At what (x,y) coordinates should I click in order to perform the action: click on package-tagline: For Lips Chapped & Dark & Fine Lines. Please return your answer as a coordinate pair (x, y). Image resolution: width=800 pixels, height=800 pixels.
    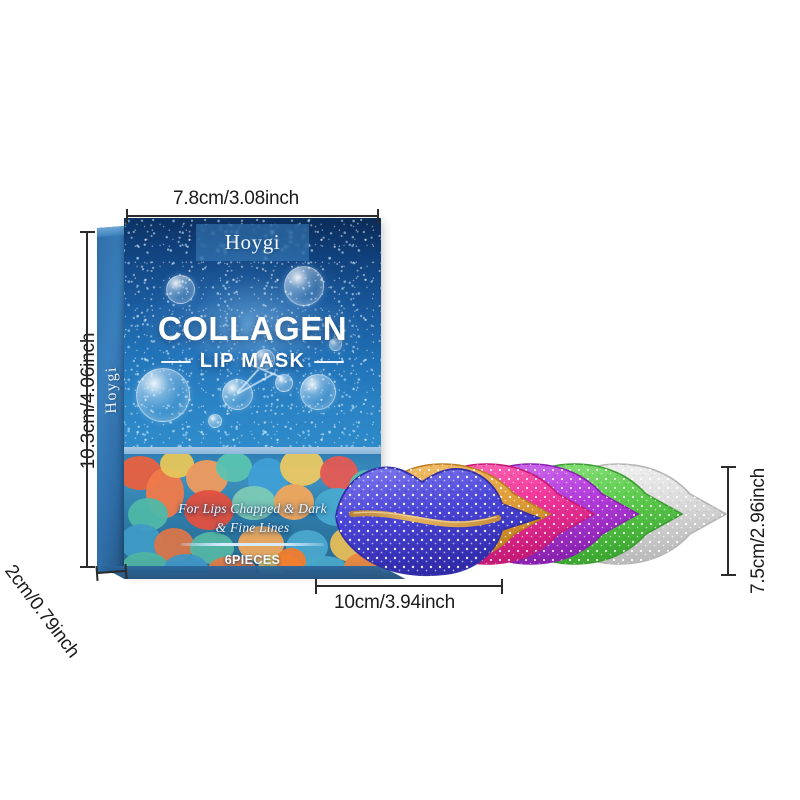
    Looking at the image, I should click on (252, 518).